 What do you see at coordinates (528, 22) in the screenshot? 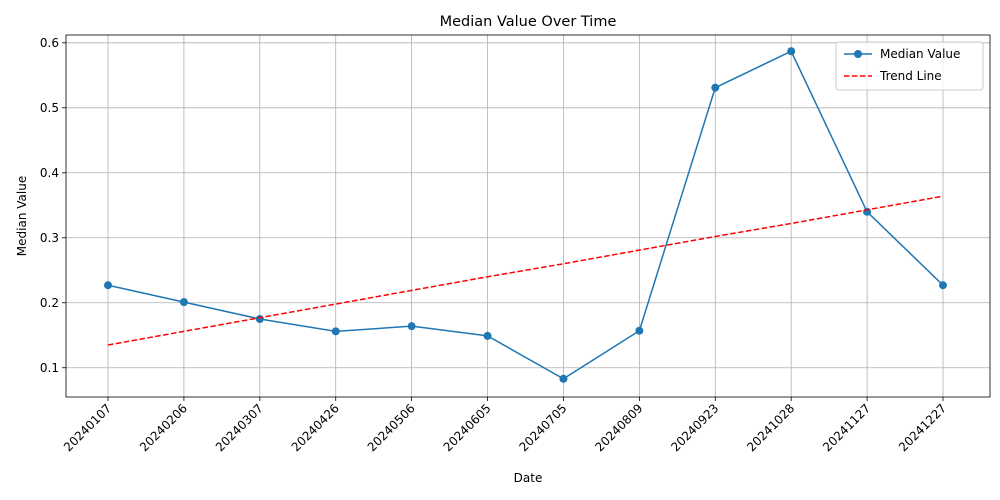
I see `chart-title: Median Value Over Time` at bounding box center [528, 22].